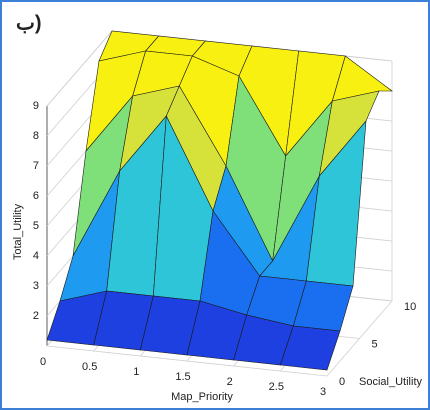 This screenshot has height=410, width=430. I want to click on z-tick-label: 9, so click(36, 106).